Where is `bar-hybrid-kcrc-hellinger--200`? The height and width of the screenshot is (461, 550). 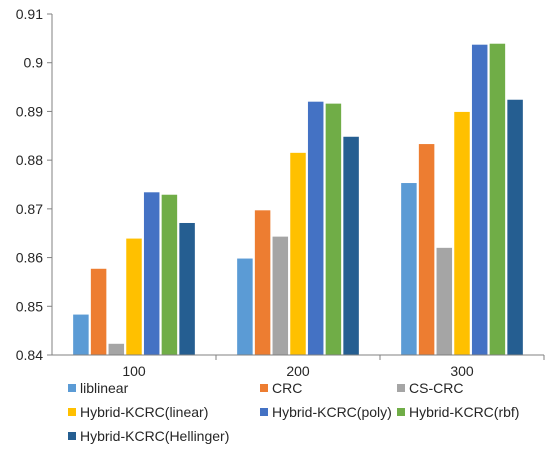 bar-hybrid-kcrc-hellinger--200 is located at coordinates (351, 245).